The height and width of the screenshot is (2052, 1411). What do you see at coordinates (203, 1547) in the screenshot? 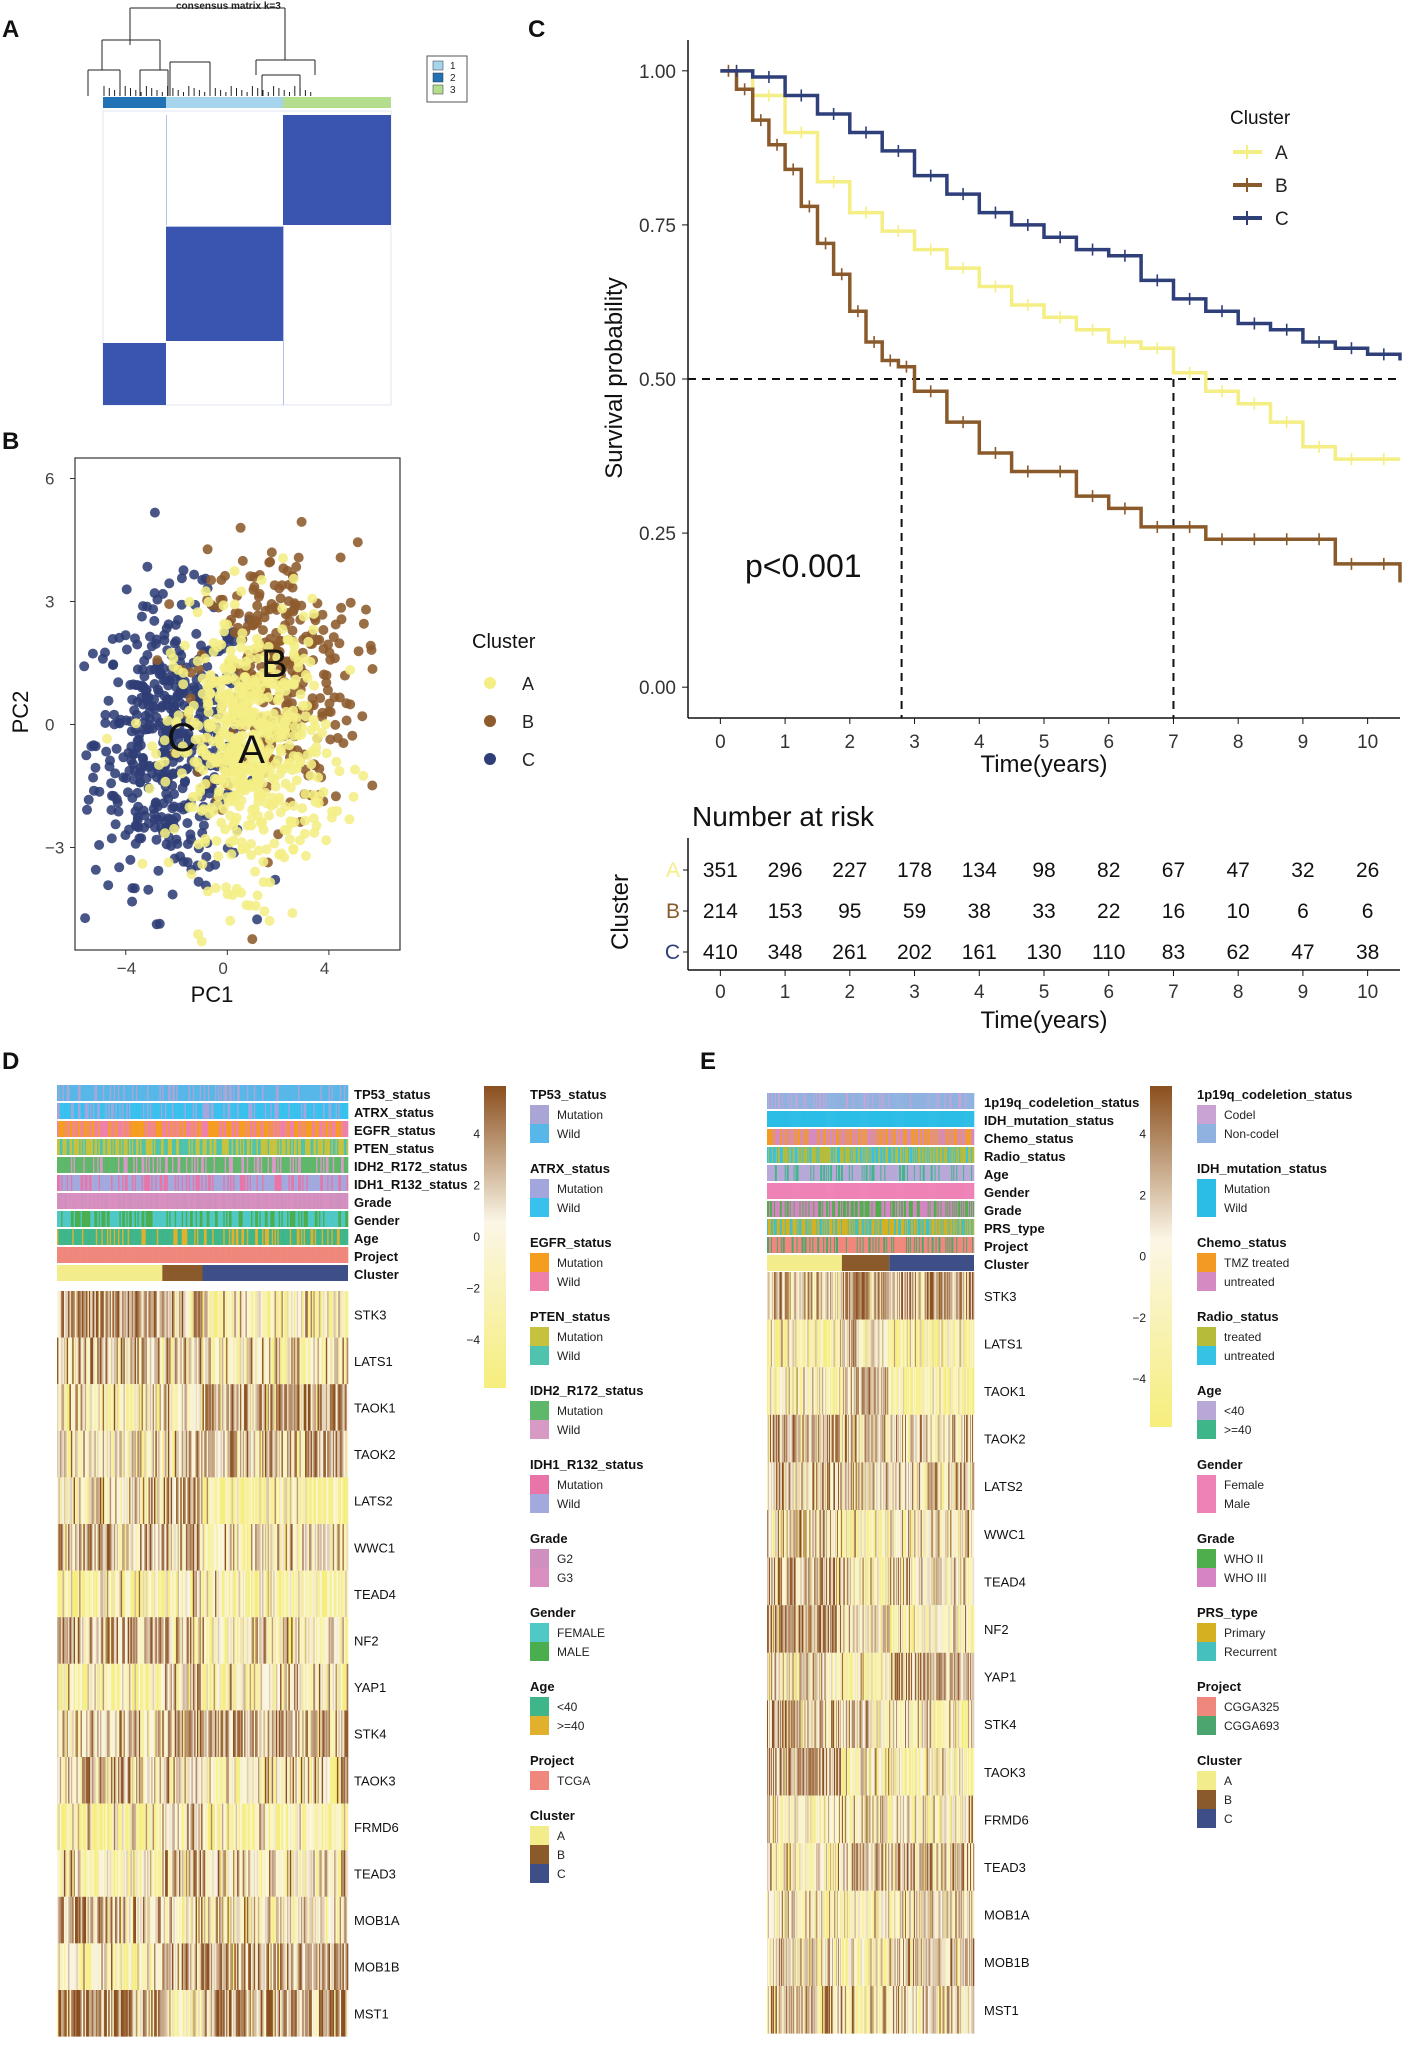
I see `heatmap-row-wwc1` at bounding box center [203, 1547].